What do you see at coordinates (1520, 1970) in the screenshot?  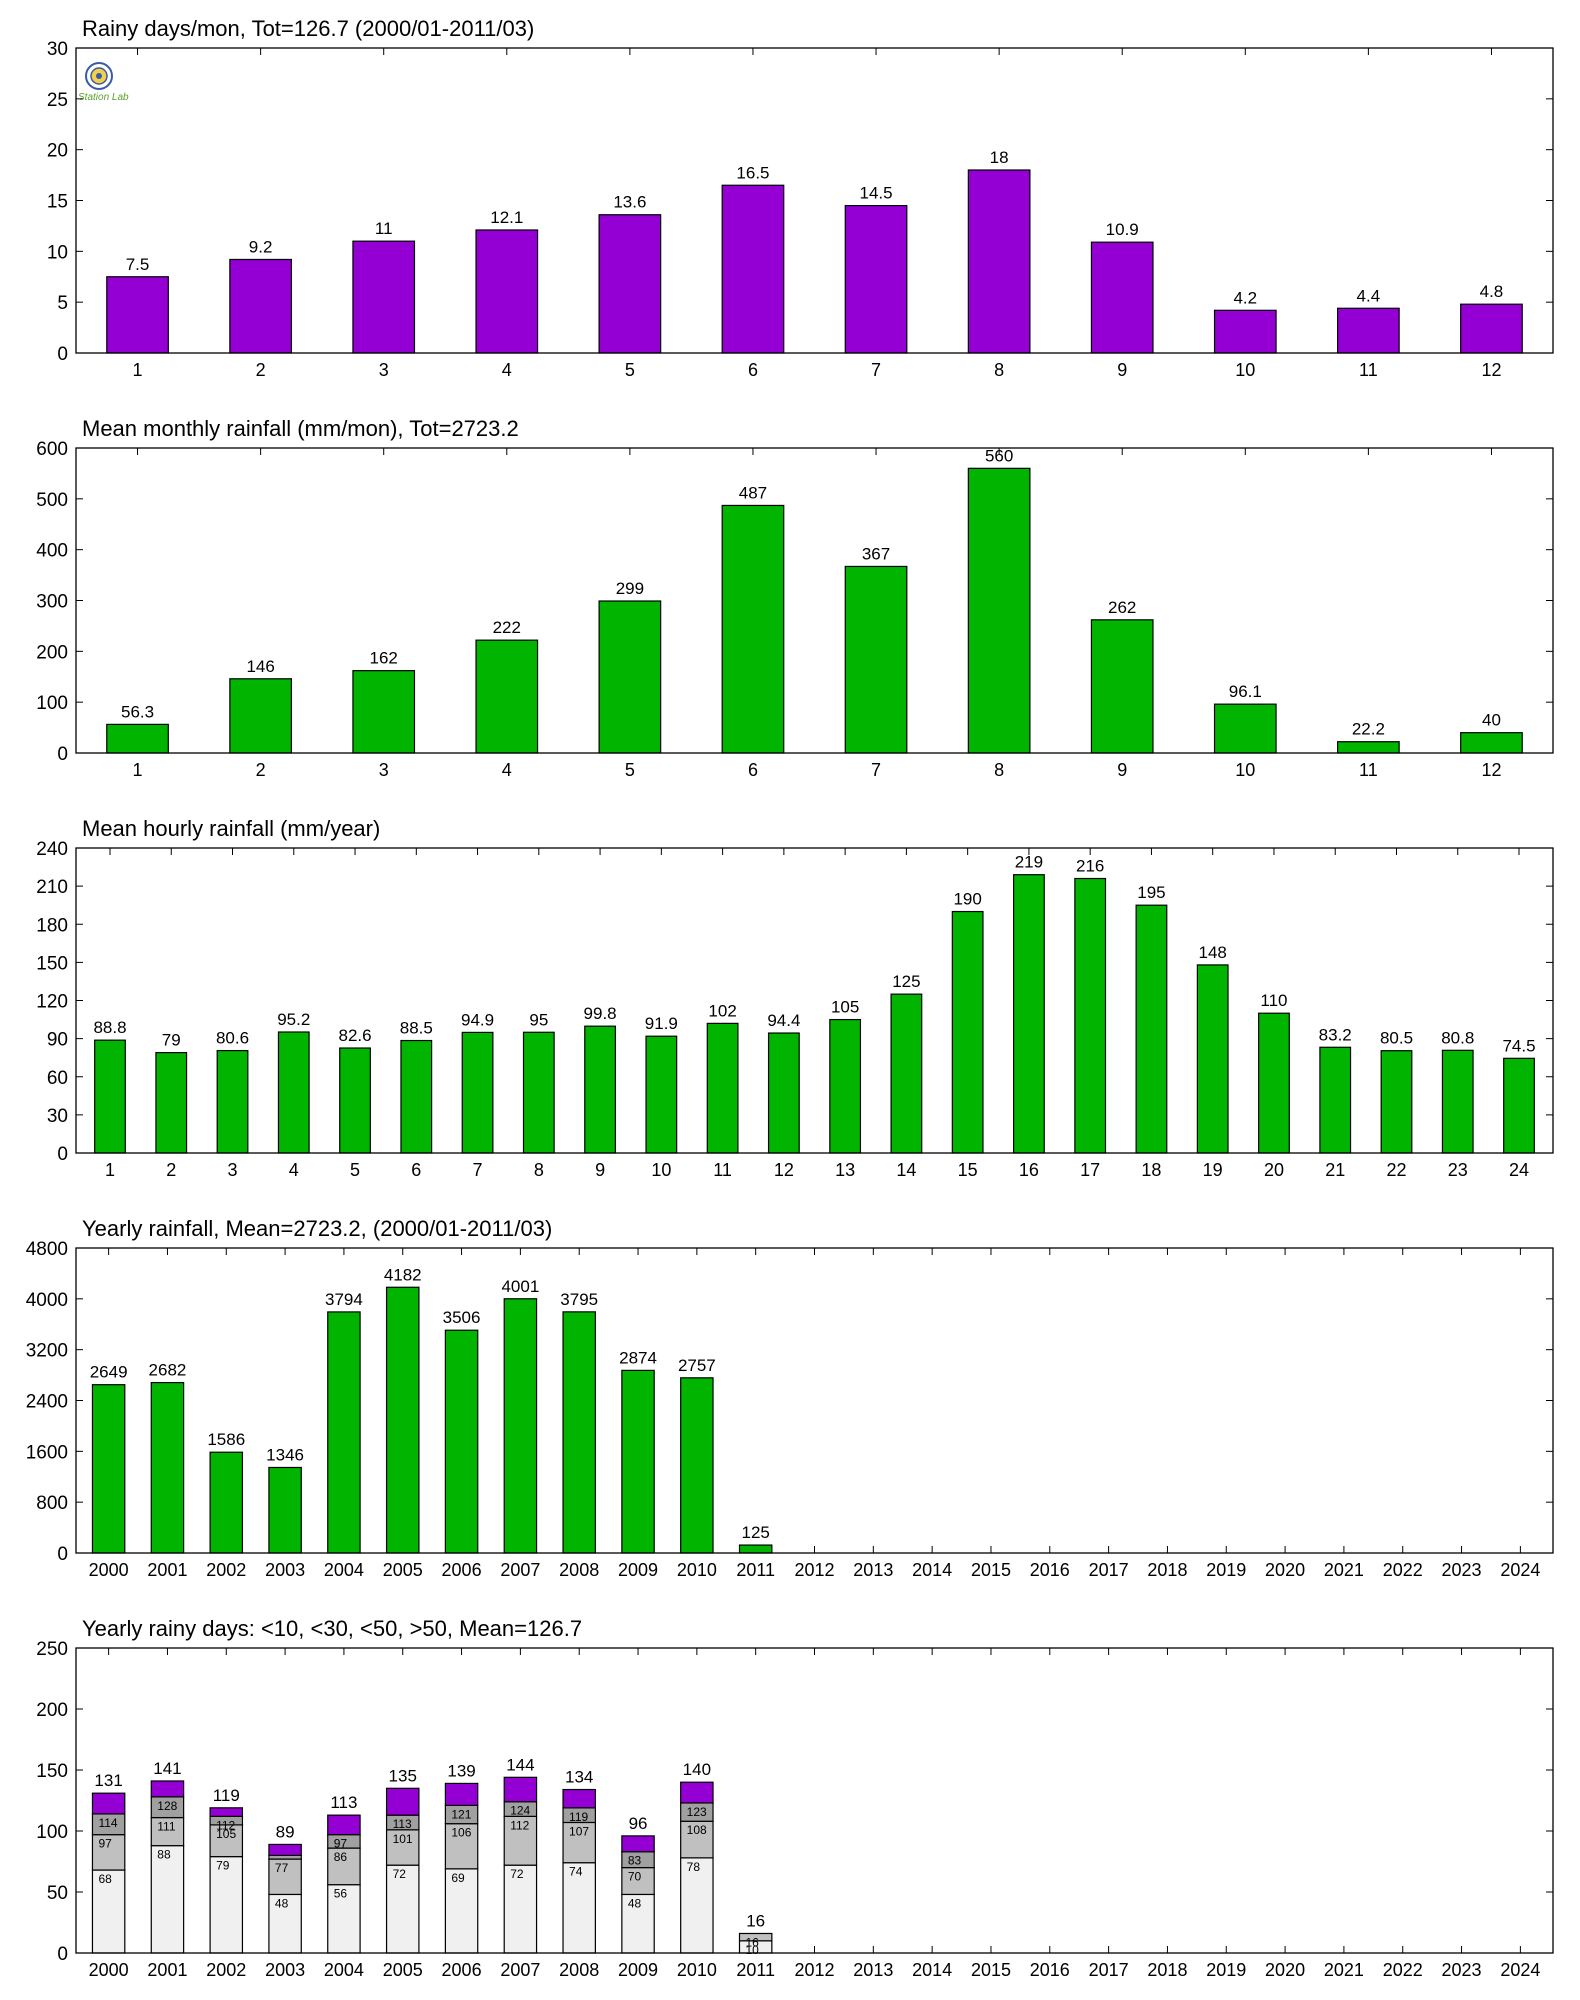 I see `x-tick-label: 2024` at bounding box center [1520, 1970].